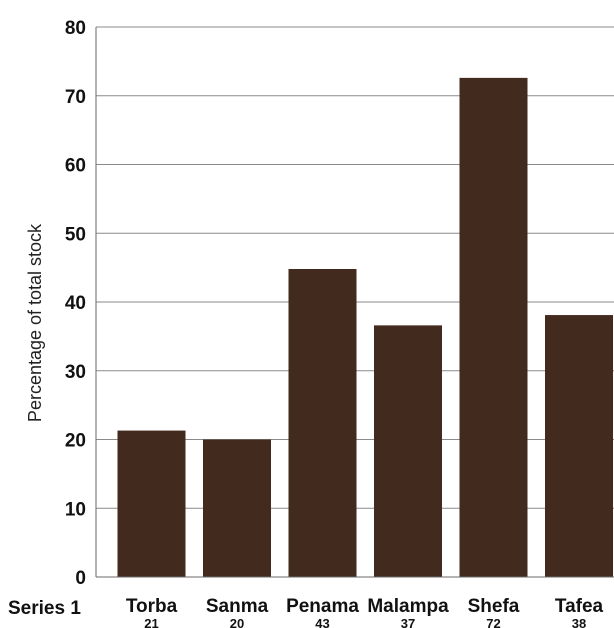  I want to click on category-label: Malampa, so click(408, 606).